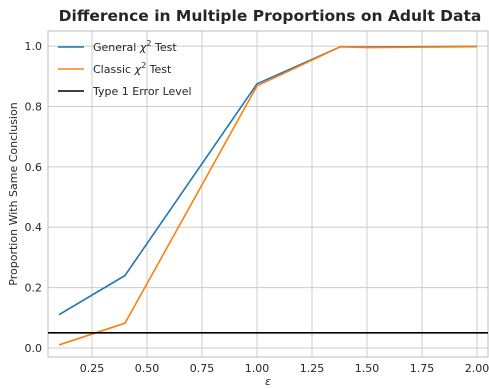 Image resolution: width=489 pixels, height=389 pixels. Describe the element at coordinates (135, 46) in the screenshot. I see `legend-label: General χ2 Test` at that location.